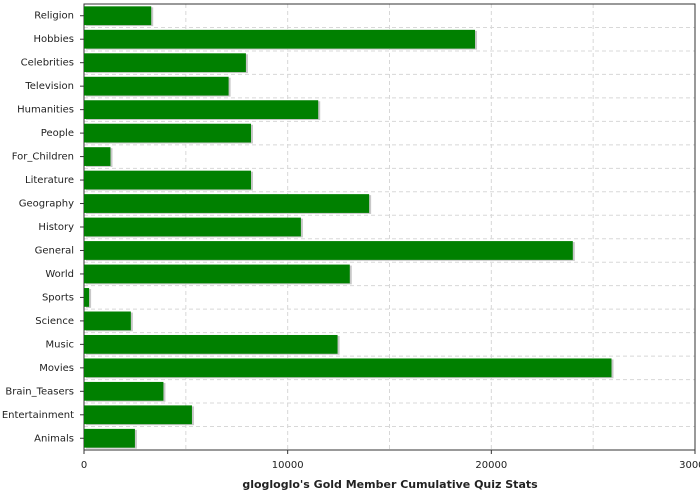  Describe the element at coordinates (45, 110) in the screenshot. I see `y-tick-label: Humanities` at that location.